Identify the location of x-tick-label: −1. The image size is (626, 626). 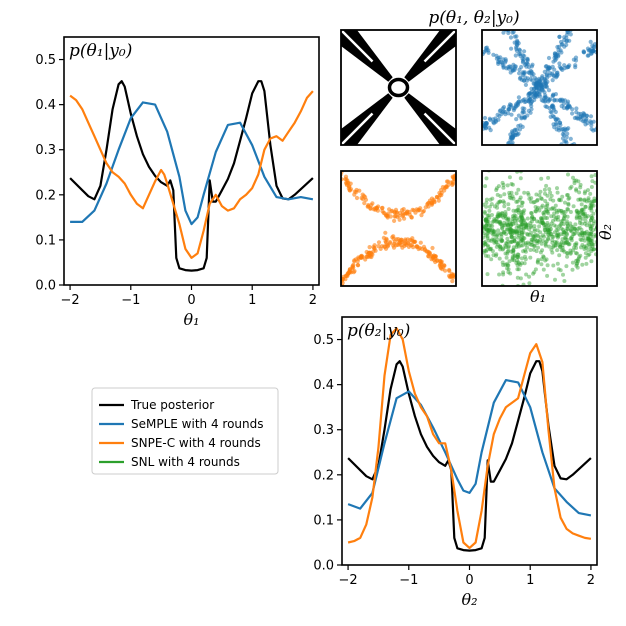
(408, 580).